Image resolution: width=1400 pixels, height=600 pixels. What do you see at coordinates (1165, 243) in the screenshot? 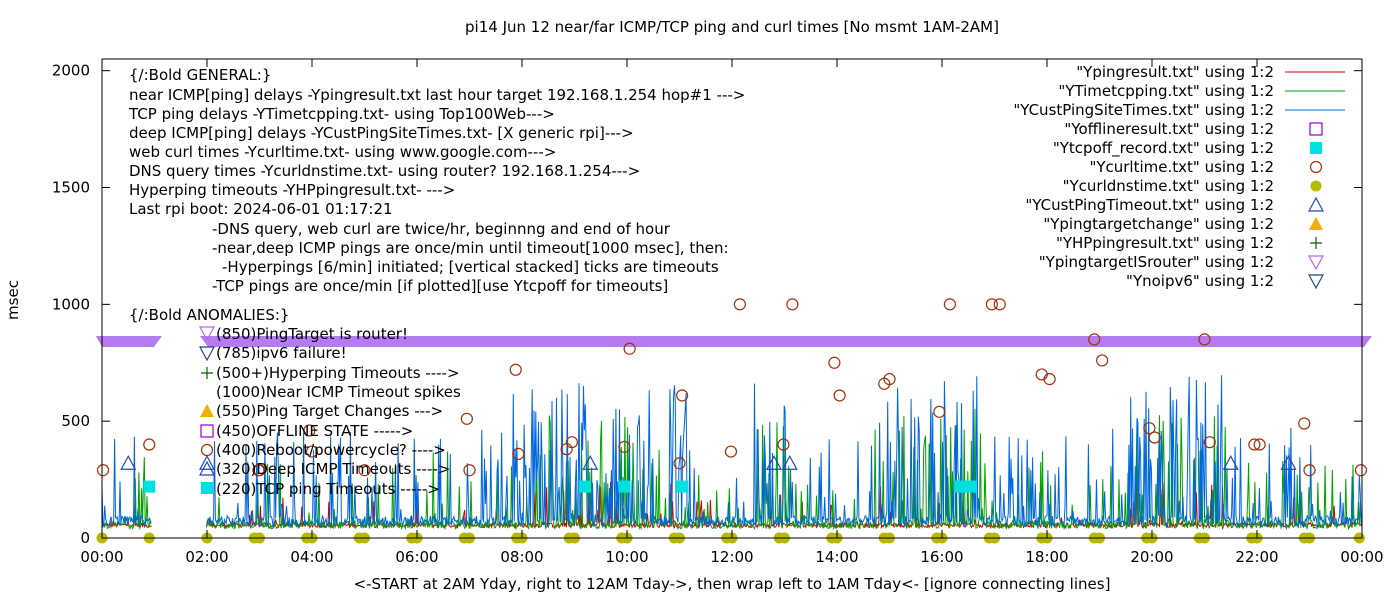
I see `legend-label: "YHPpingresult.txt" using 1:2` at bounding box center [1165, 243].